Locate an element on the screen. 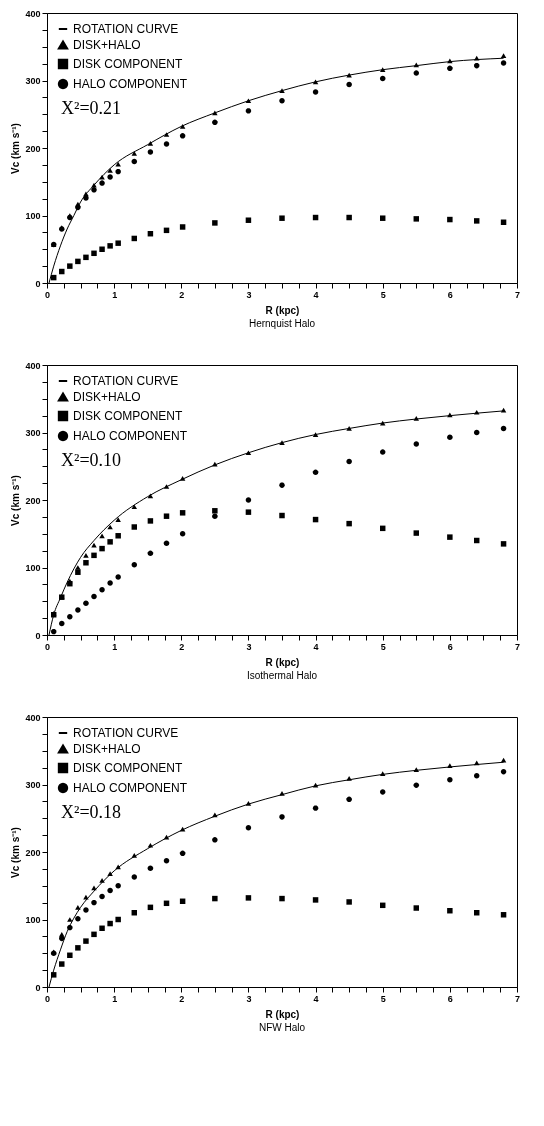 This screenshot has height=1126, width=544. annotation: X²=0.21 is located at coordinates (91, 108).